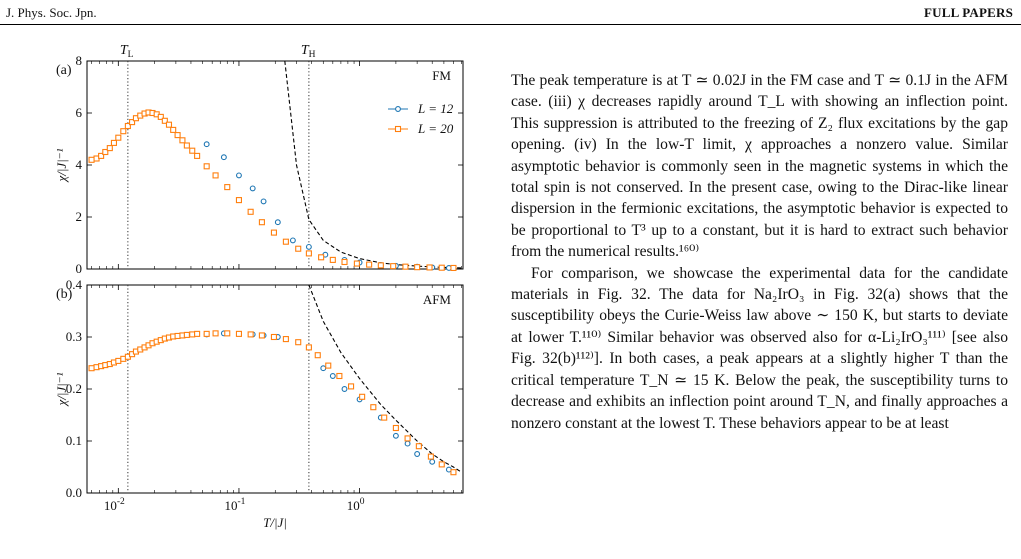  What do you see at coordinates (127, 51) in the screenshot?
I see `vline-label: TL` at bounding box center [127, 51].